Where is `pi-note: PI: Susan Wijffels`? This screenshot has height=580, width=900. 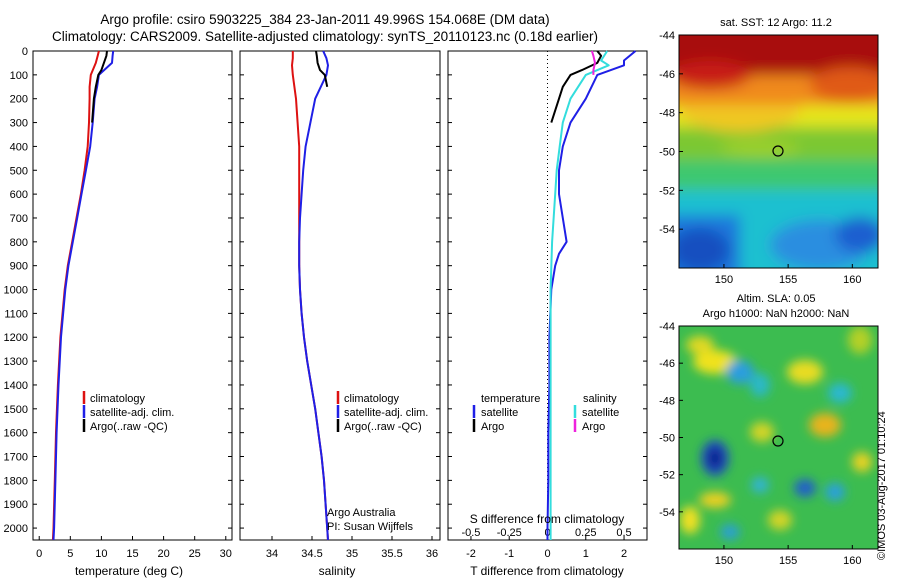
pi-note: PI: Susan Wijffels is located at coordinates (370, 527).